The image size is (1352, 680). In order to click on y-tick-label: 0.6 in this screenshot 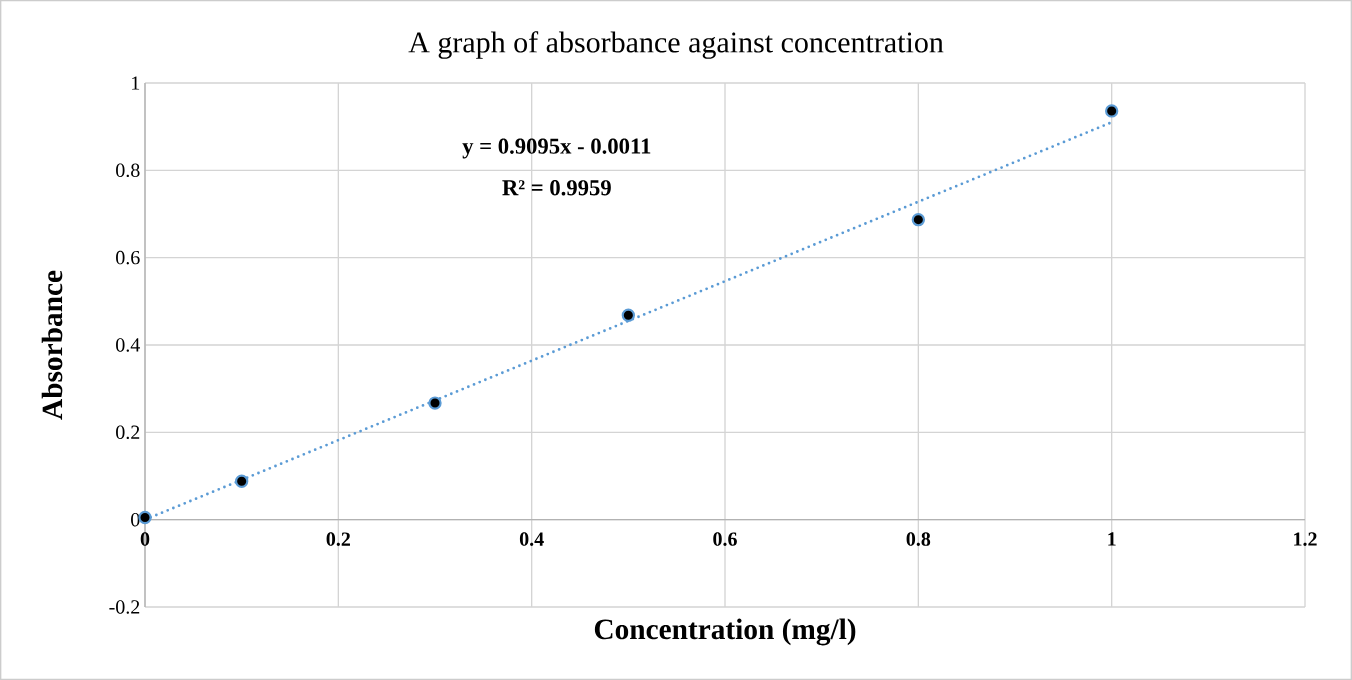, I will do `click(128, 257)`.